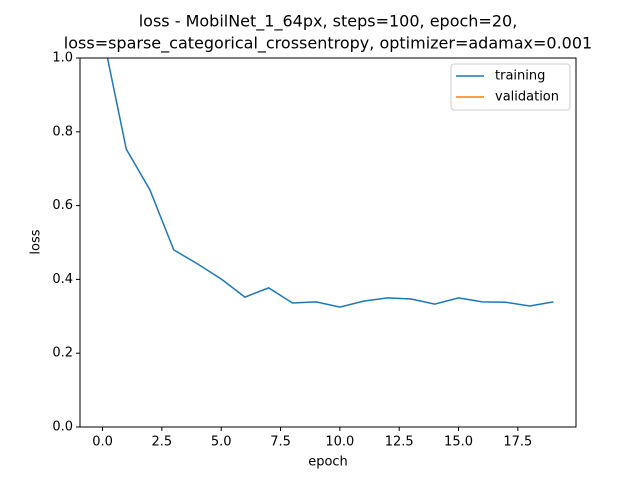 The width and height of the screenshot is (640, 480). Describe the element at coordinates (517, 442) in the screenshot. I see `x-tick-label: 17.5` at that location.